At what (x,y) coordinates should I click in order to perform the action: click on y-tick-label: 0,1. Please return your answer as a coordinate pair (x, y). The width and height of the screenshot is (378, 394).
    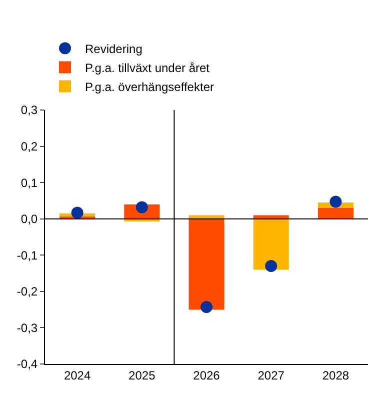
    Looking at the image, I should click on (29, 183).